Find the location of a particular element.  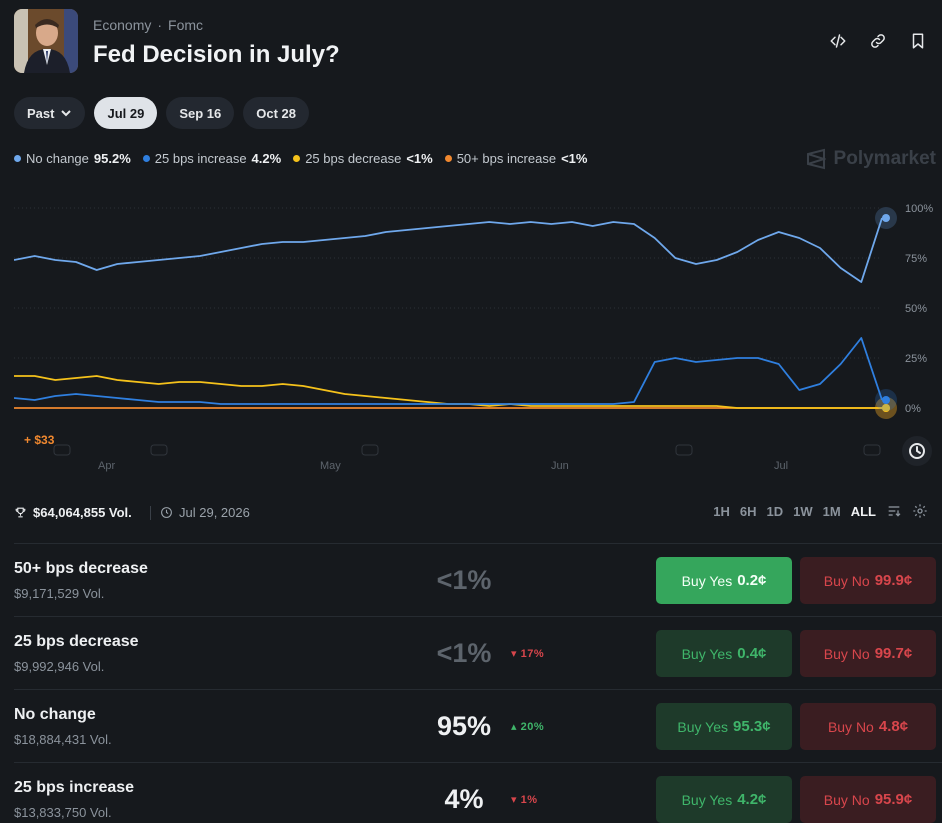

legend-item: 50+ bps increase <1% is located at coordinates (516, 158).